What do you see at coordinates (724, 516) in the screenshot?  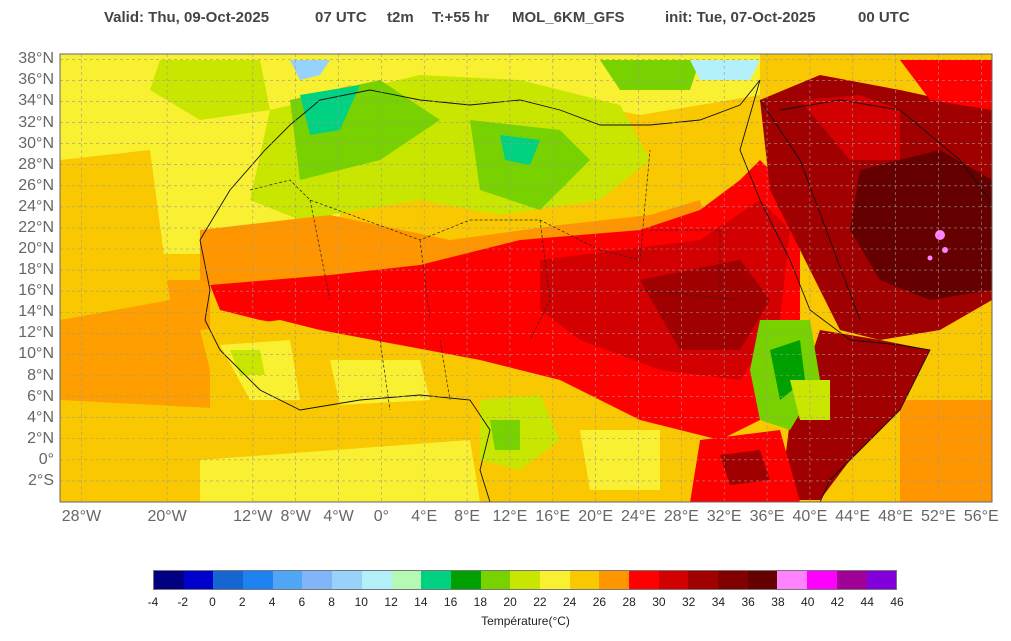 I see `lon-tick-label: 32°E` at bounding box center [724, 516].